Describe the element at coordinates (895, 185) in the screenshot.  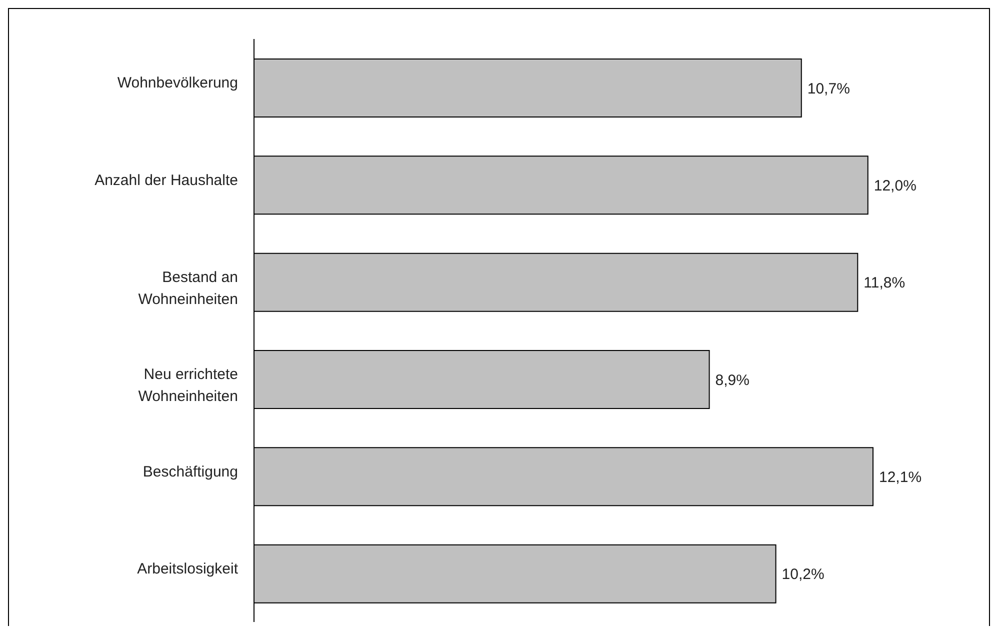
I see `data-label: 12,0%` at that location.